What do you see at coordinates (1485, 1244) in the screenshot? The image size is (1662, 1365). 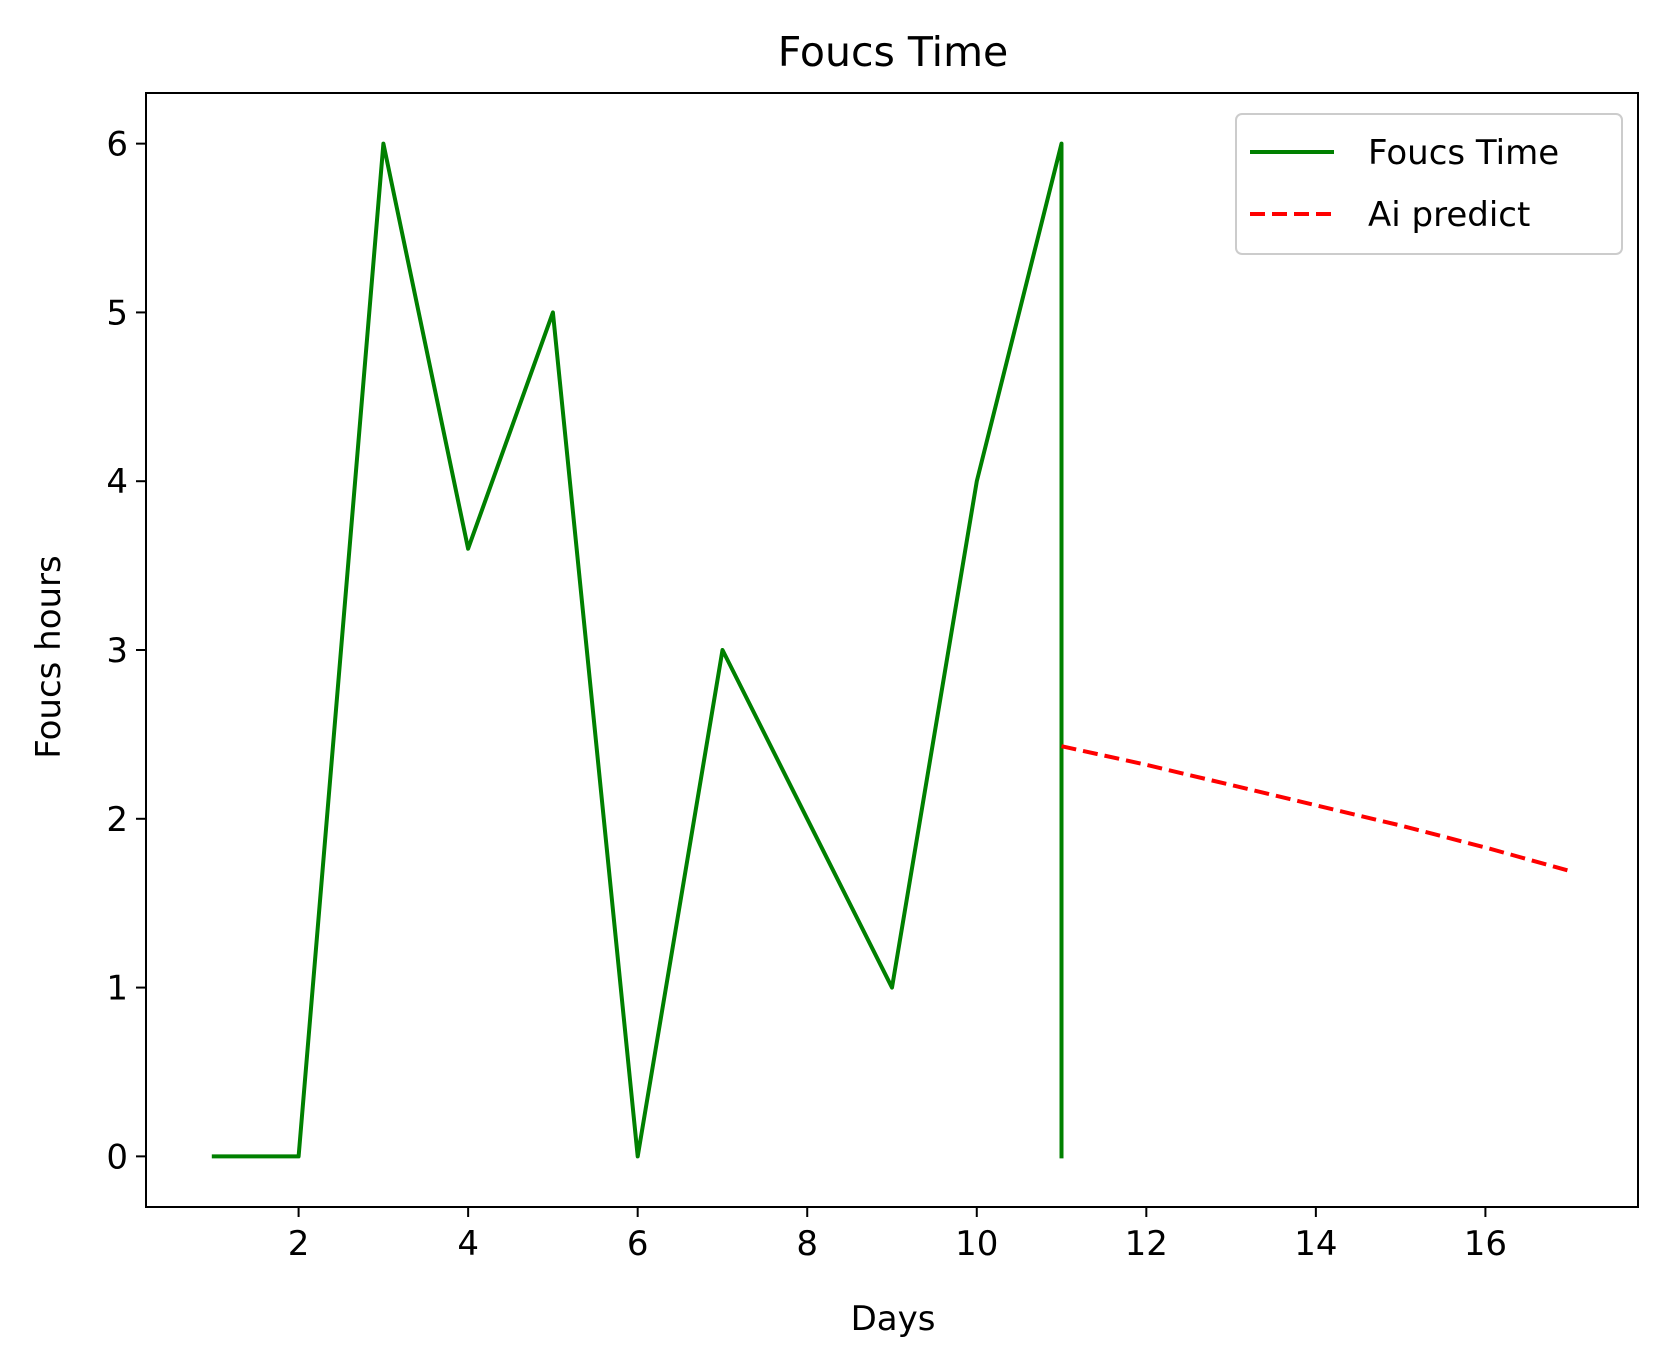 I see `x-tick-label: 16` at bounding box center [1485, 1244].